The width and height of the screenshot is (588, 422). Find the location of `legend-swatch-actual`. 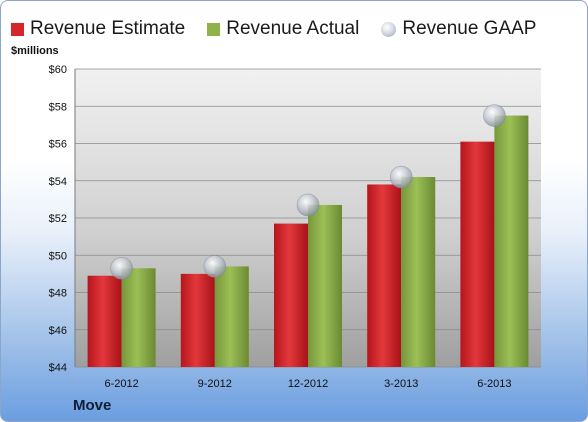

legend-swatch-actual is located at coordinates (214, 29).